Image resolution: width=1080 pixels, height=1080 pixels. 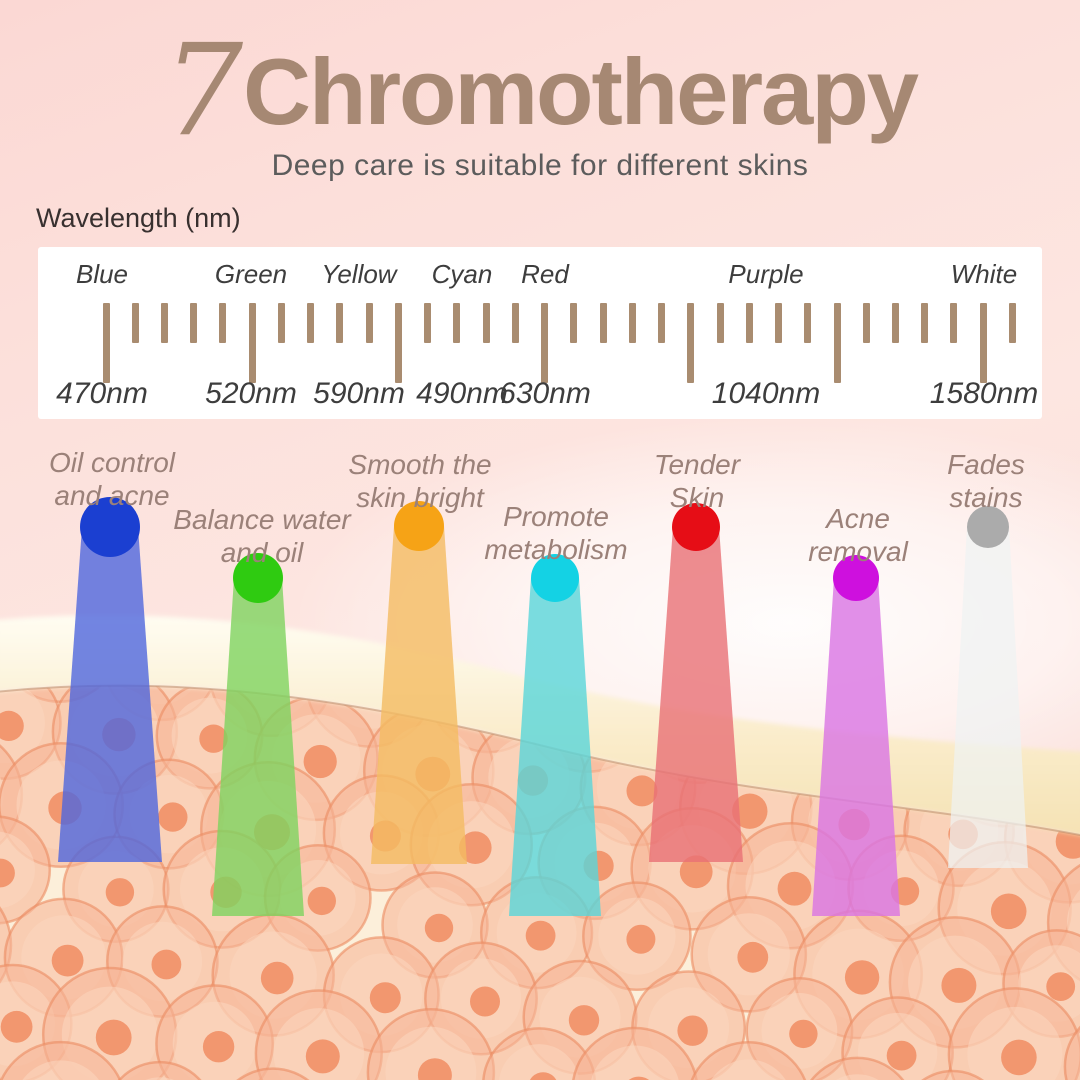 I want to click on beam-label-line: Promote, so click(x=556, y=516).